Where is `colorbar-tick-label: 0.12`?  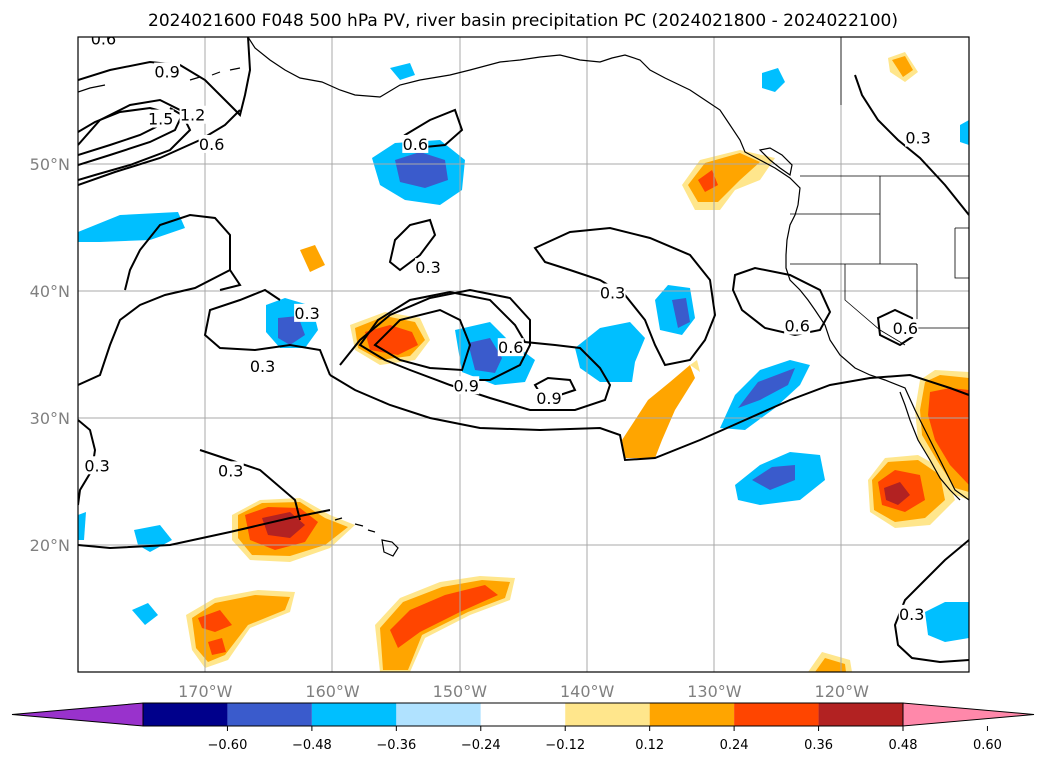
colorbar-tick-label: 0.12 is located at coordinates (649, 745).